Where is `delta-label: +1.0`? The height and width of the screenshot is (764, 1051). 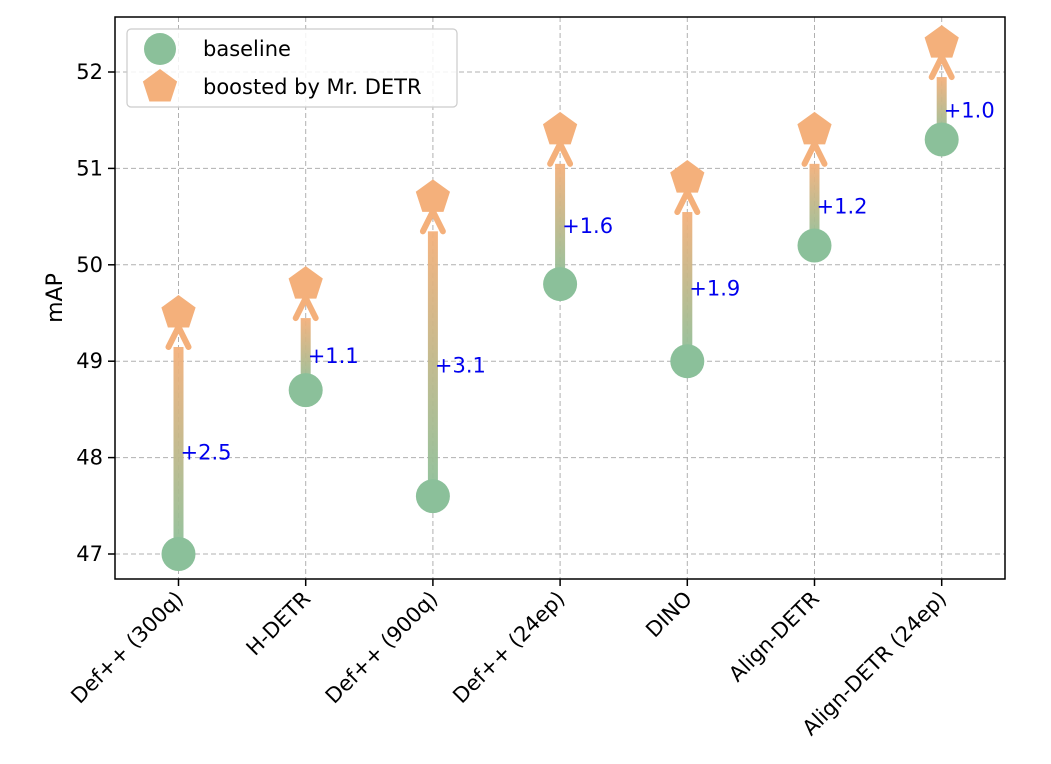
delta-label: +1.0 is located at coordinates (969, 110).